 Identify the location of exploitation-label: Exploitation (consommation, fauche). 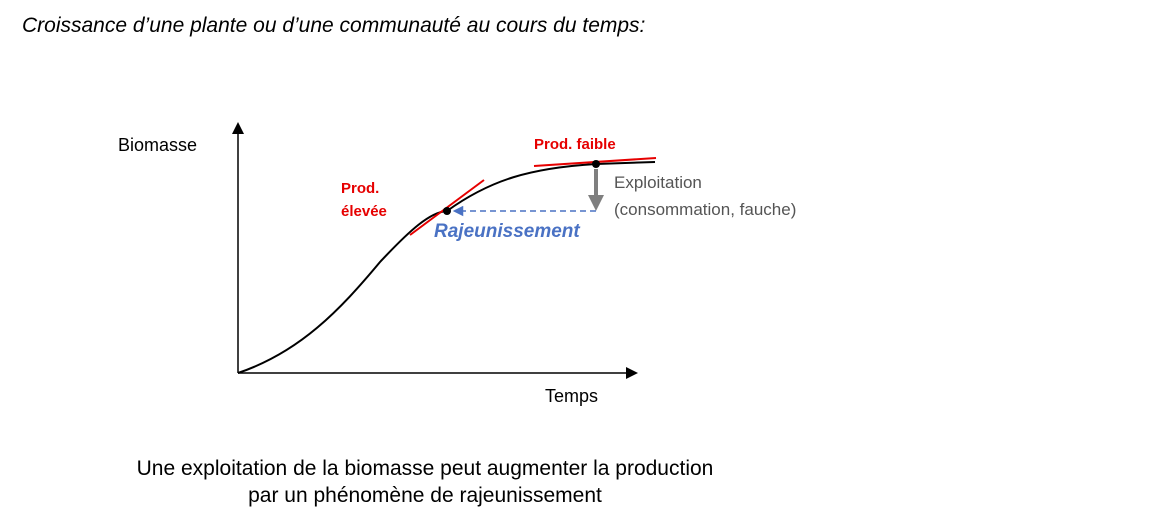
(705, 196).